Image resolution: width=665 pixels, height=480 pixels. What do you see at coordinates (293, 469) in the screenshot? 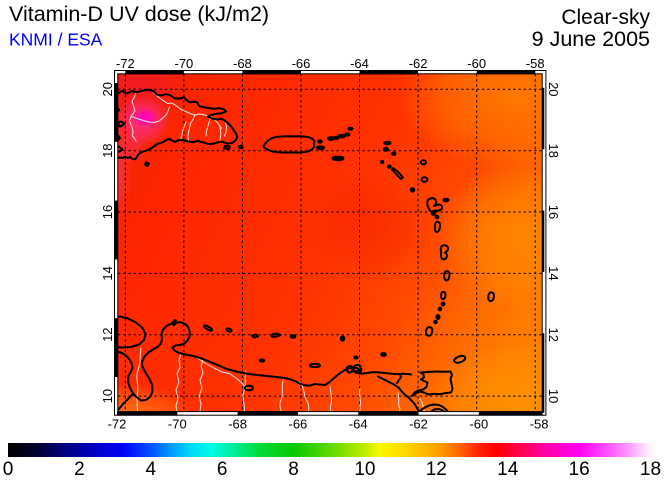
I see `svg-text: 8` at bounding box center [293, 469].